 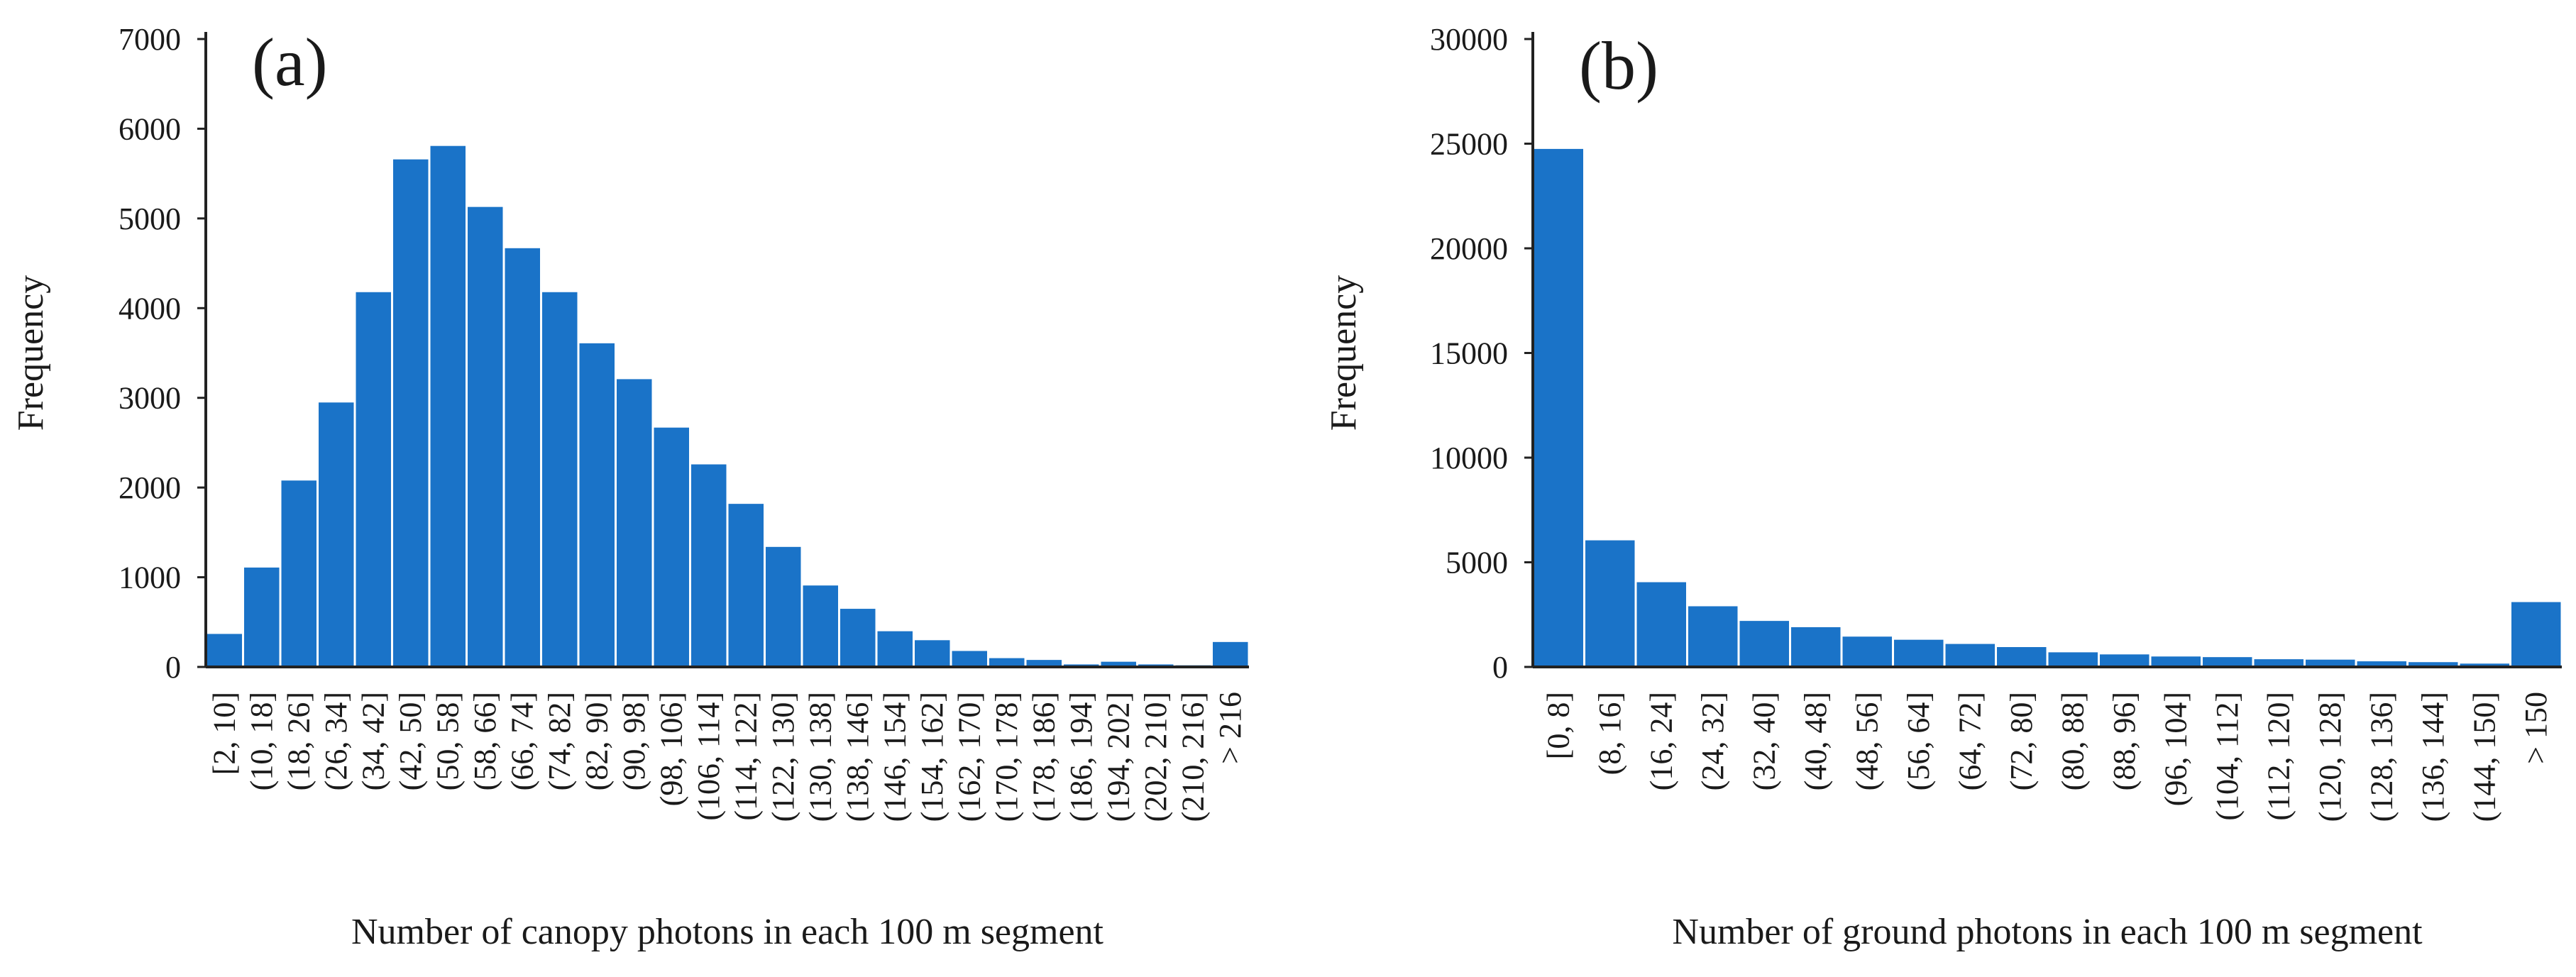 What do you see at coordinates (596, 741) in the screenshot?
I see `x-tick-label: (82, 90]` at bounding box center [596, 741].